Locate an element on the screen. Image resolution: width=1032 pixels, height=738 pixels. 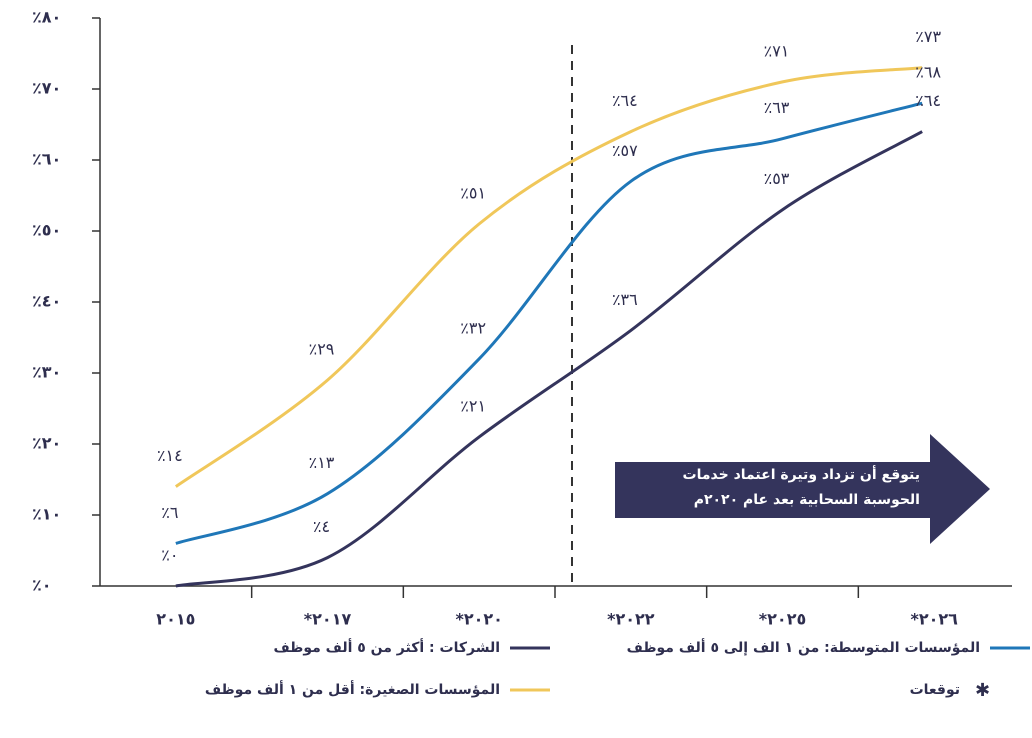
x-tick-label: *٢٠٢٠ is located at coordinates (478, 619).